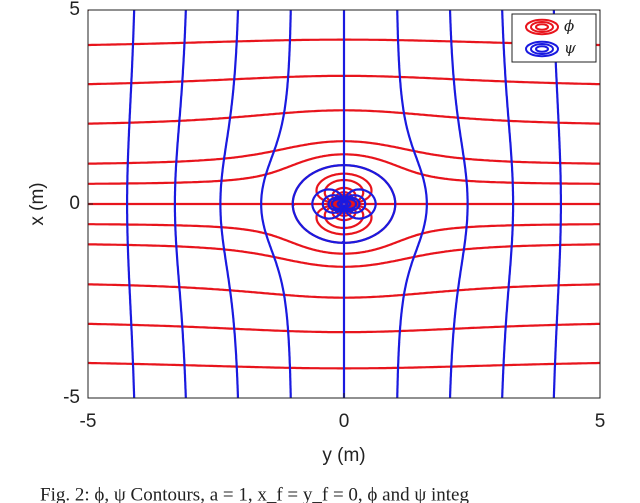  Describe the element at coordinates (74, 203) in the screenshot. I see `y-tick-label: 0` at that location.